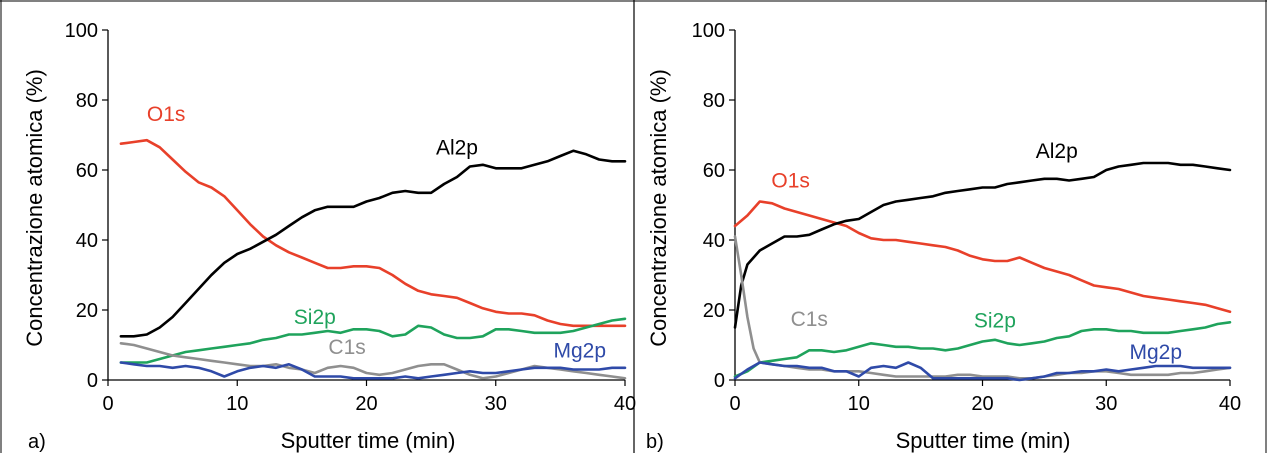  Describe the element at coordinates (166, 114) in the screenshot. I see `panel-a-label-o1s: O1s` at that location.